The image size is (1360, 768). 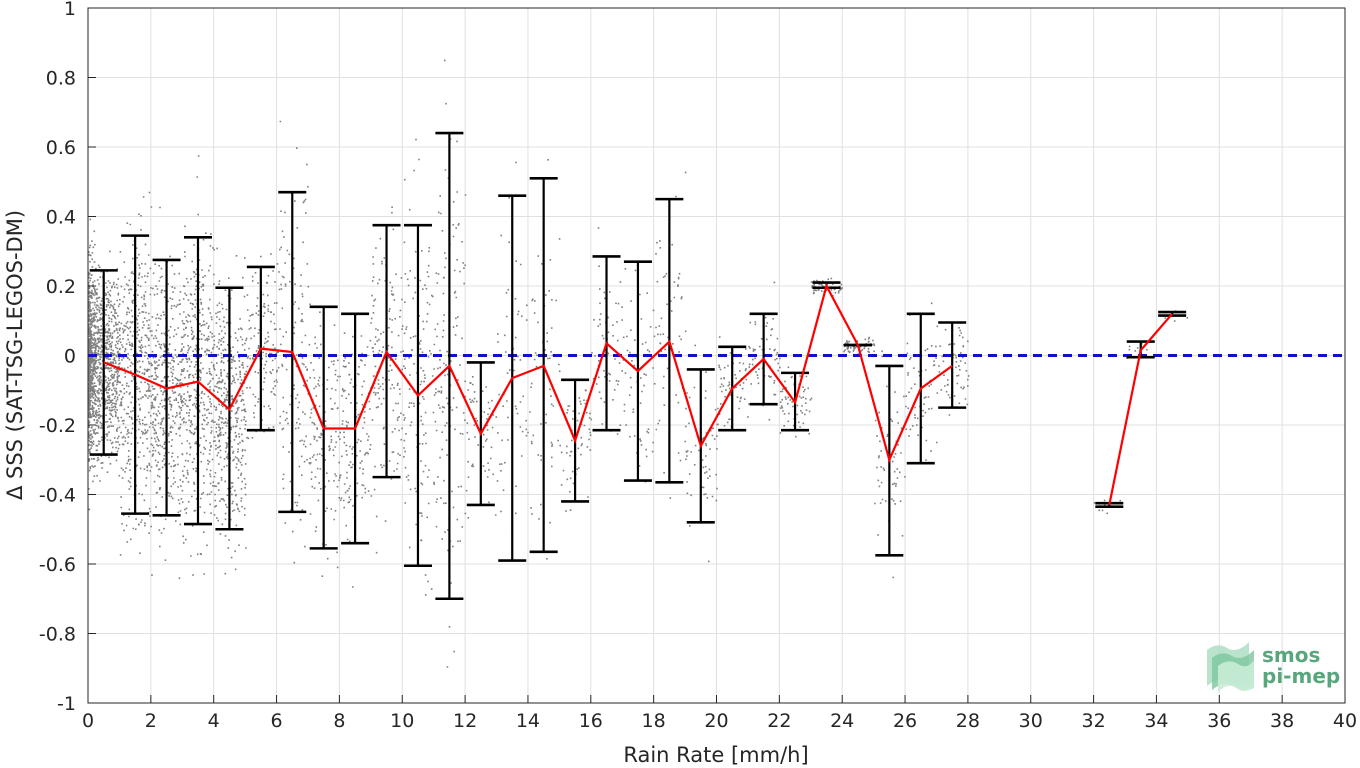 What do you see at coordinates (88, 721) in the screenshot?
I see `x-tick-label: 0` at bounding box center [88, 721].